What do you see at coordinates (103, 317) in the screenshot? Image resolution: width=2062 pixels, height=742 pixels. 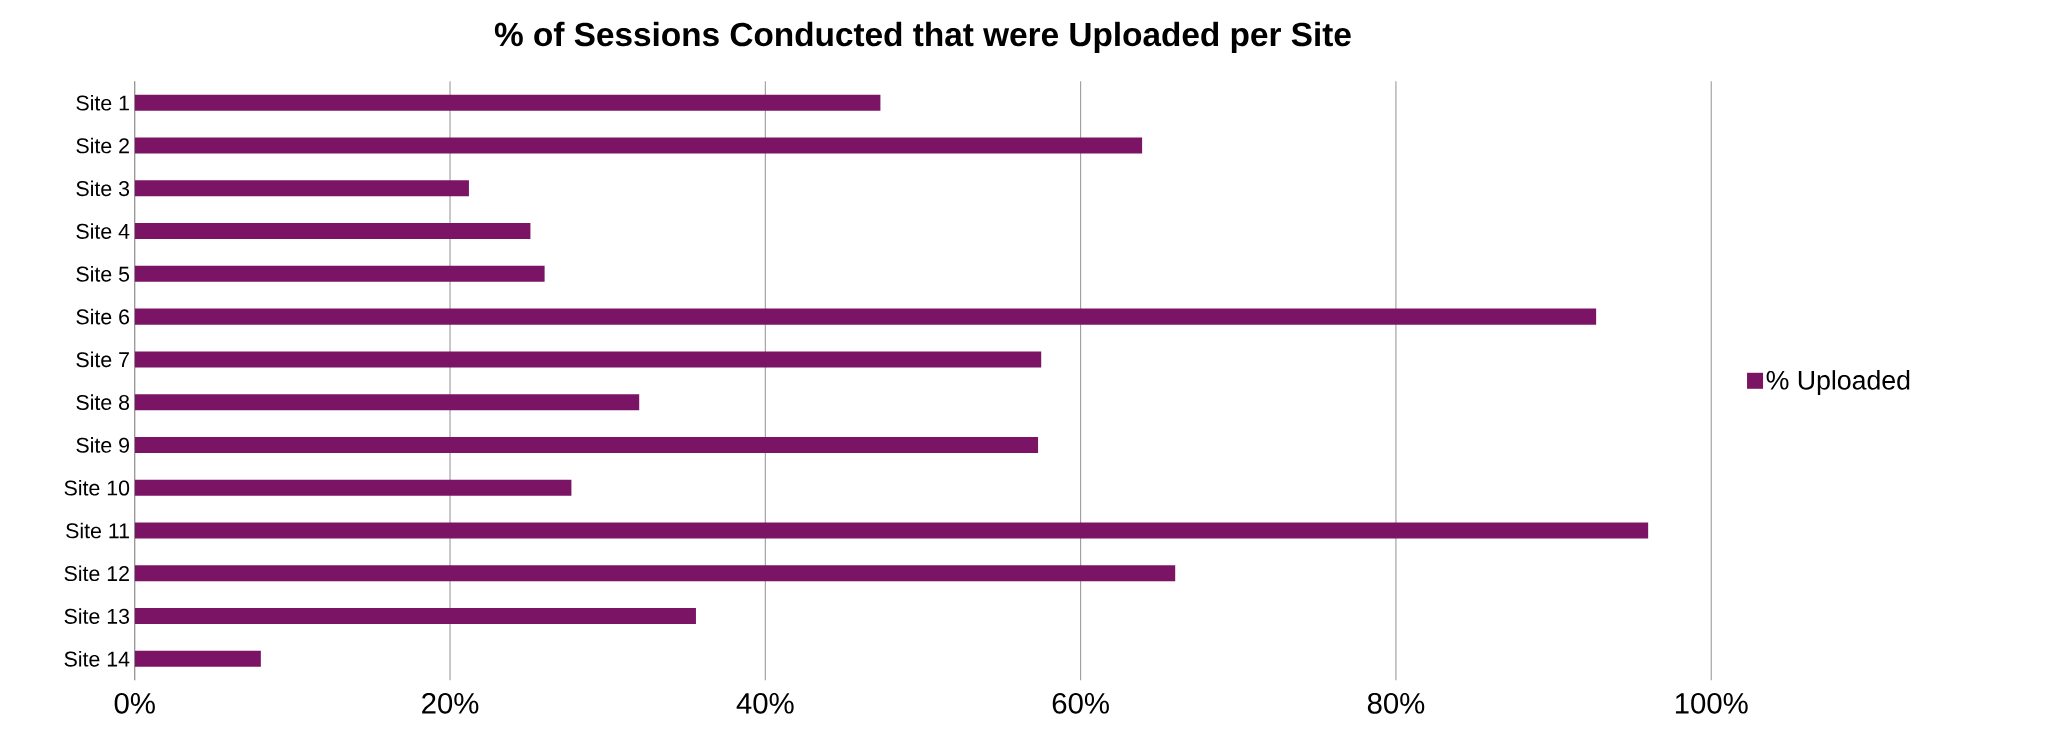 I see `y-tick-label: Site 6` at bounding box center [103, 317].